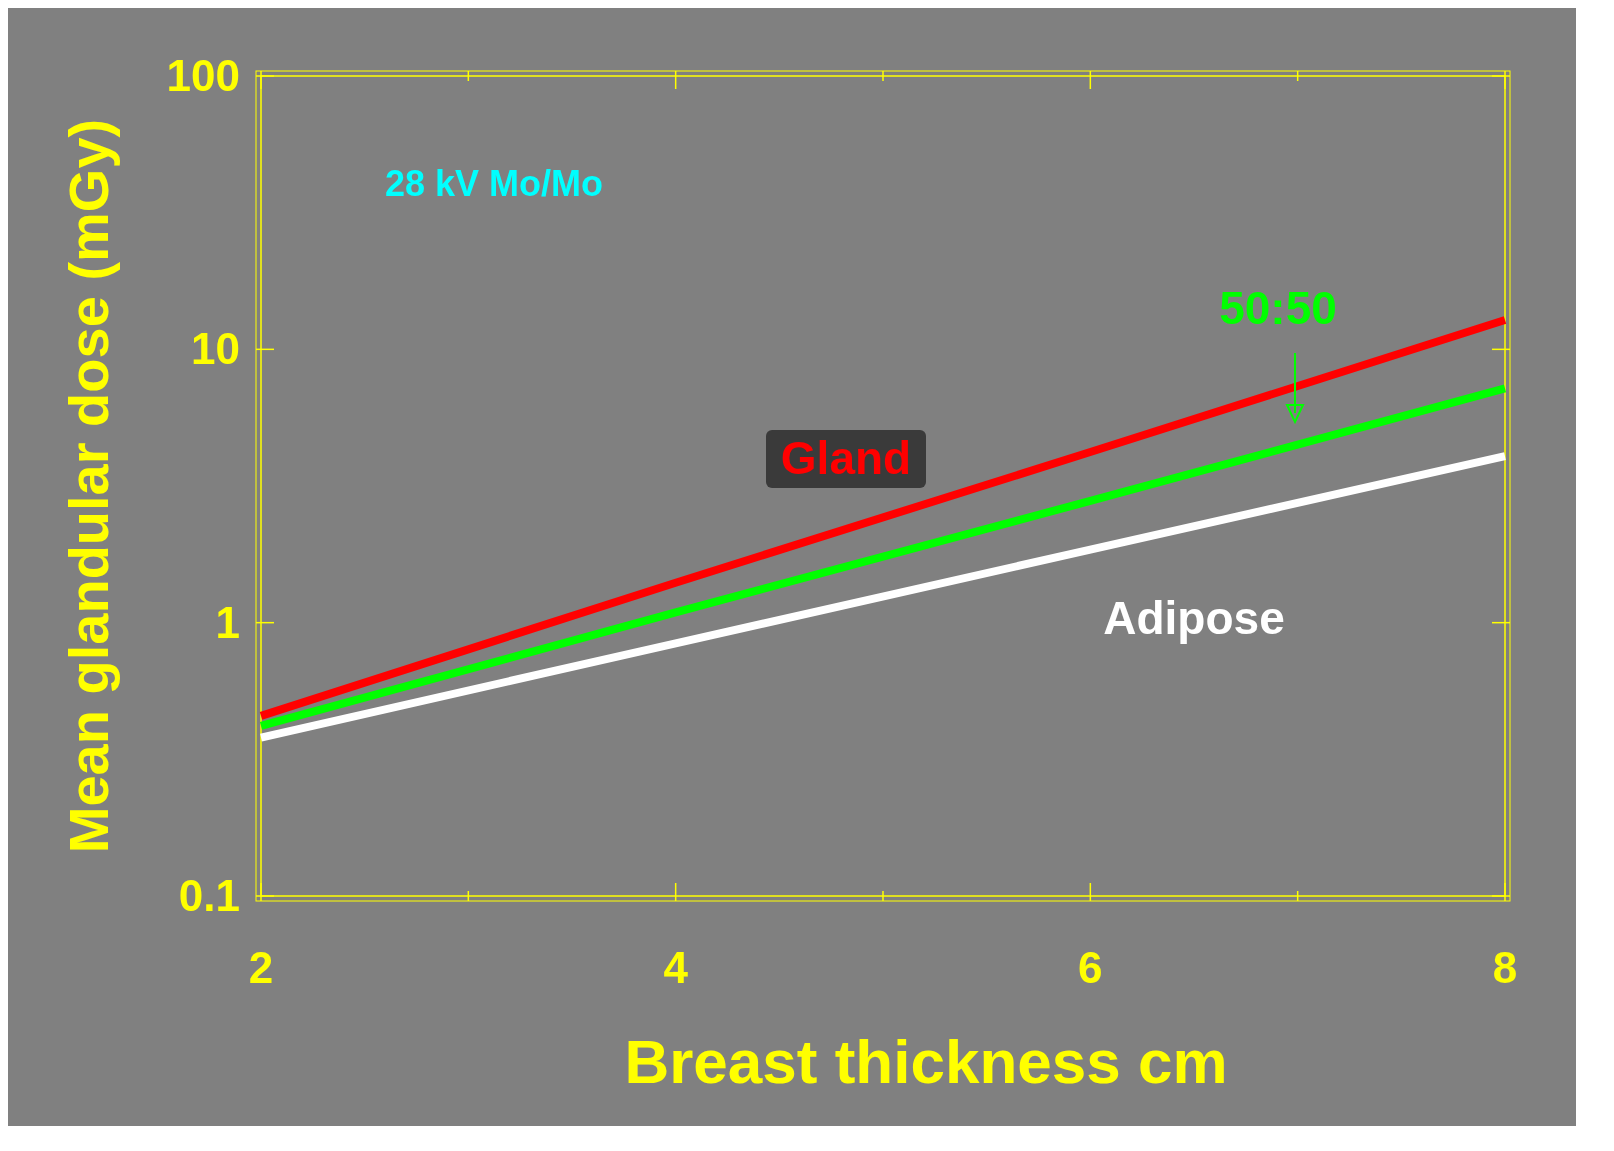 The image size is (1614, 1151). What do you see at coordinates (846, 458) in the screenshot?
I see `series-label: Gland` at bounding box center [846, 458].